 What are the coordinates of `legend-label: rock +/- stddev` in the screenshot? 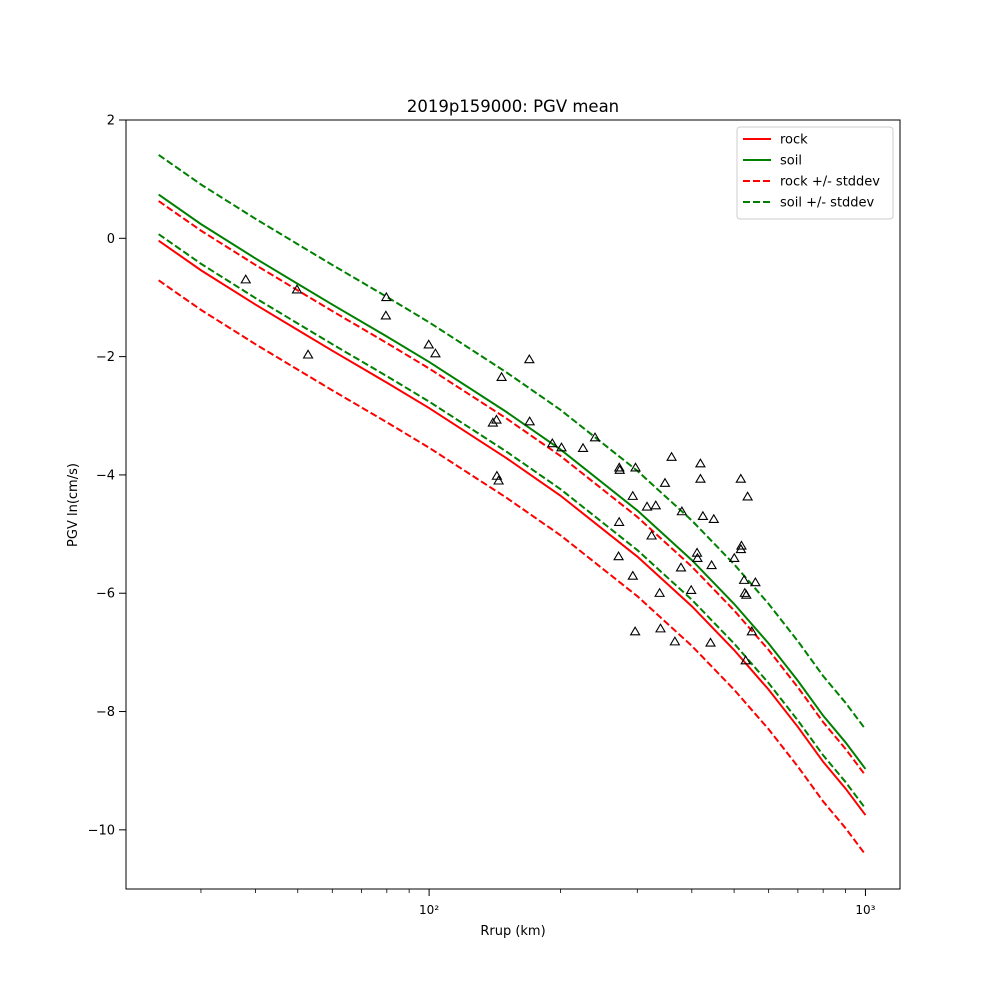 It's located at (830, 182).